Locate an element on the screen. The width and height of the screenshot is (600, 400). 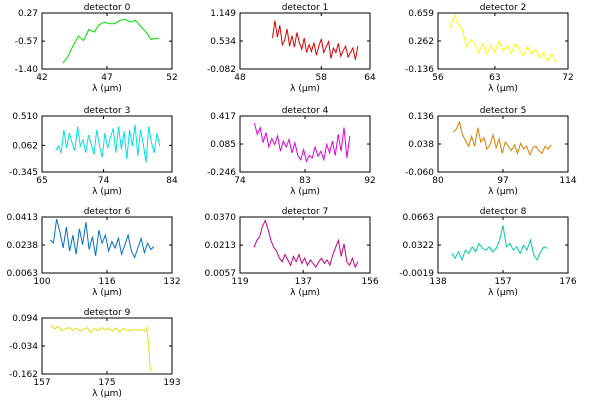
y-tick-label: 0.27 is located at coordinates (28, 14).